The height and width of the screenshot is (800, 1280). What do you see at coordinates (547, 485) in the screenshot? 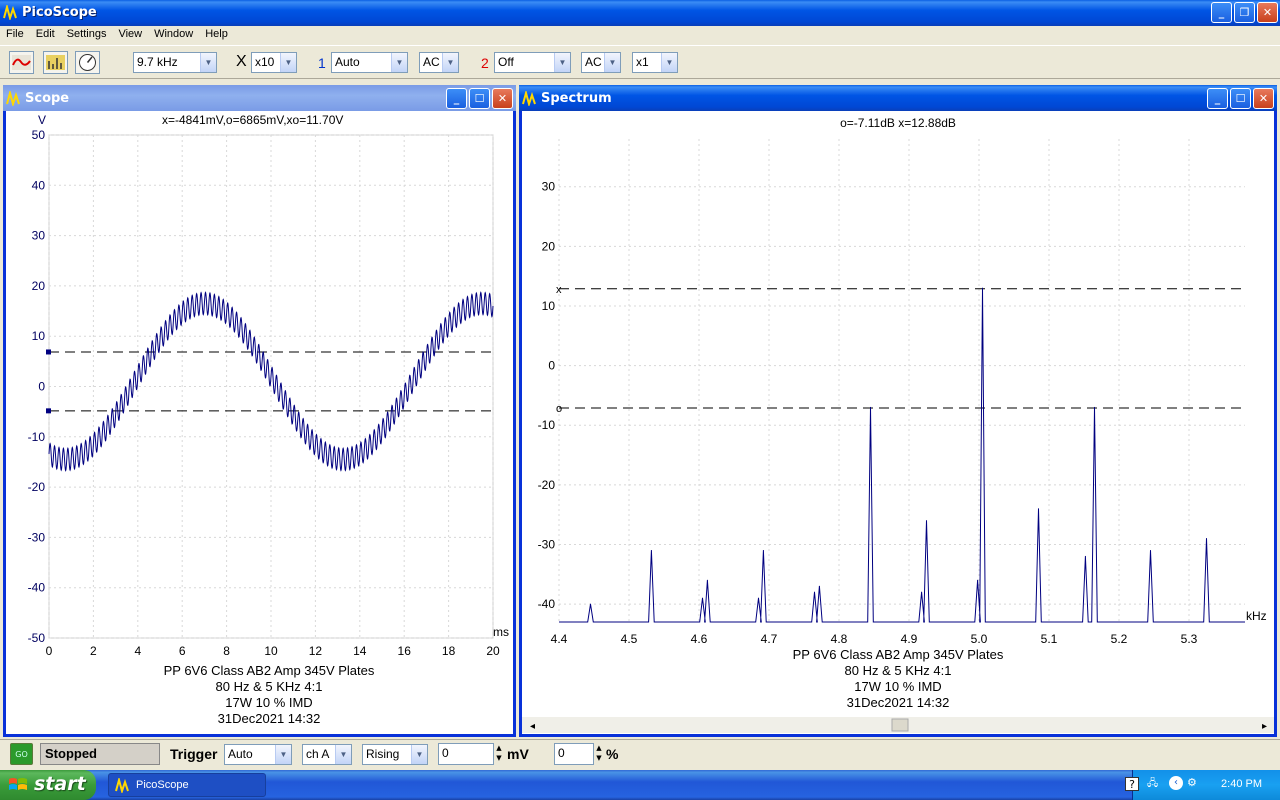
I see `spectrum-y-tick: -20` at bounding box center [547, 485].